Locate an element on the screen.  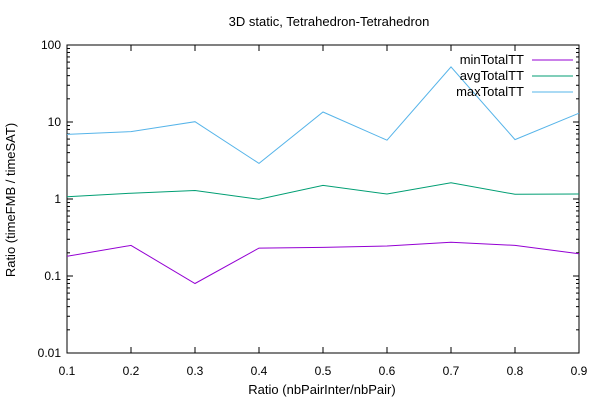
chart-title: 3D static, Tetrahedron-Tetrahedron is located at coordinates (329, 21).